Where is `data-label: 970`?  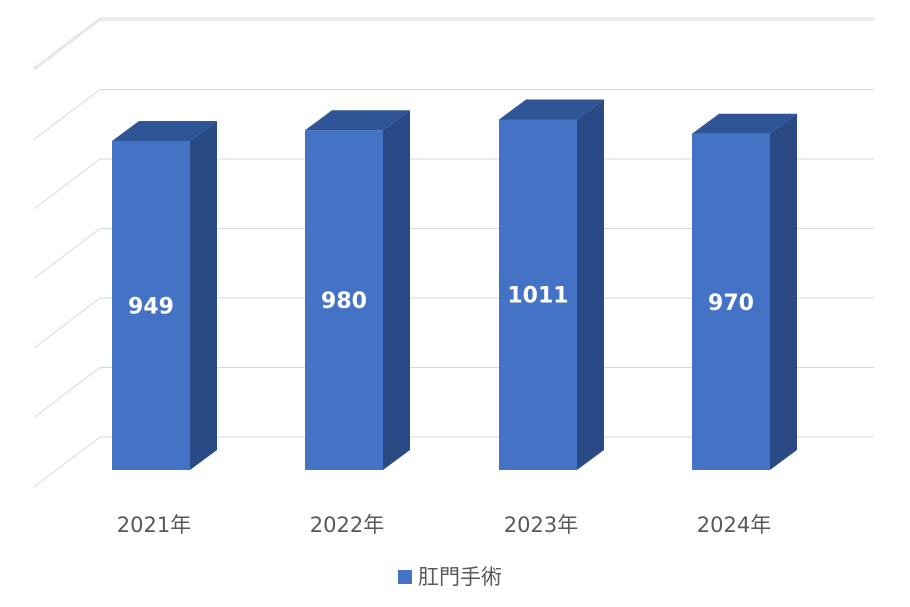
data-label: 970 is located at coordinates (731, 303).